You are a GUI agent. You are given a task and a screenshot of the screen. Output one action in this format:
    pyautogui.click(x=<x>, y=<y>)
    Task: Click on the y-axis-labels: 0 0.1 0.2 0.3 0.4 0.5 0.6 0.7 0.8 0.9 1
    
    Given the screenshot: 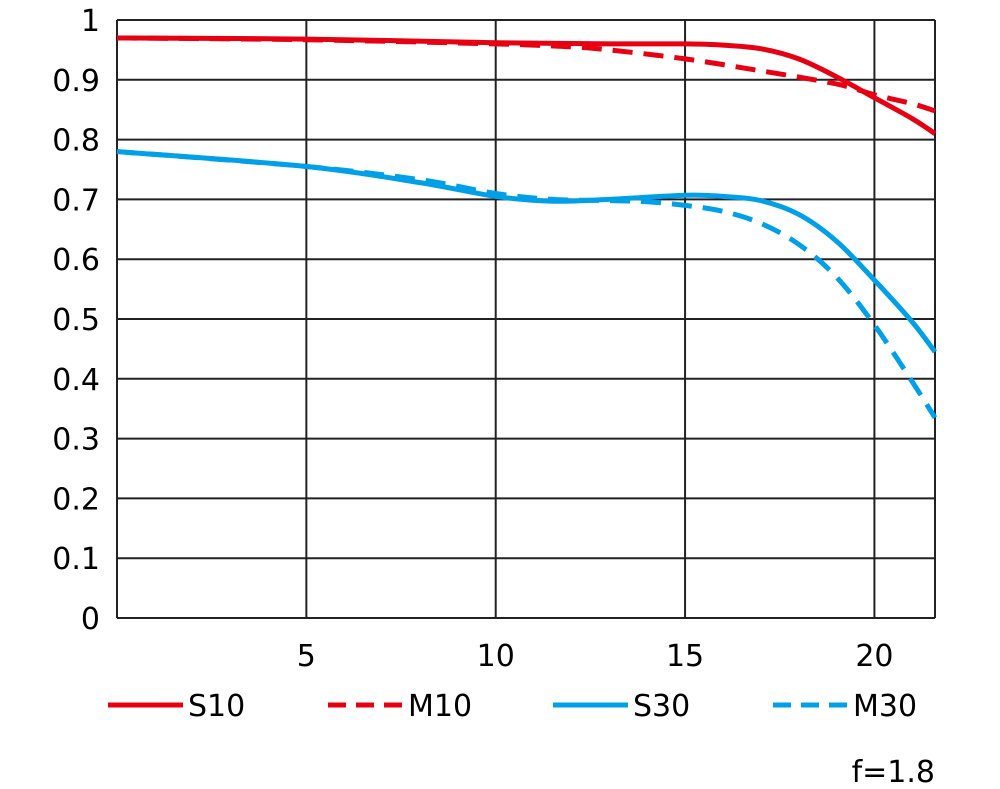 What is the action you would take?
    pyautogui.click(x=76, y=320)
    